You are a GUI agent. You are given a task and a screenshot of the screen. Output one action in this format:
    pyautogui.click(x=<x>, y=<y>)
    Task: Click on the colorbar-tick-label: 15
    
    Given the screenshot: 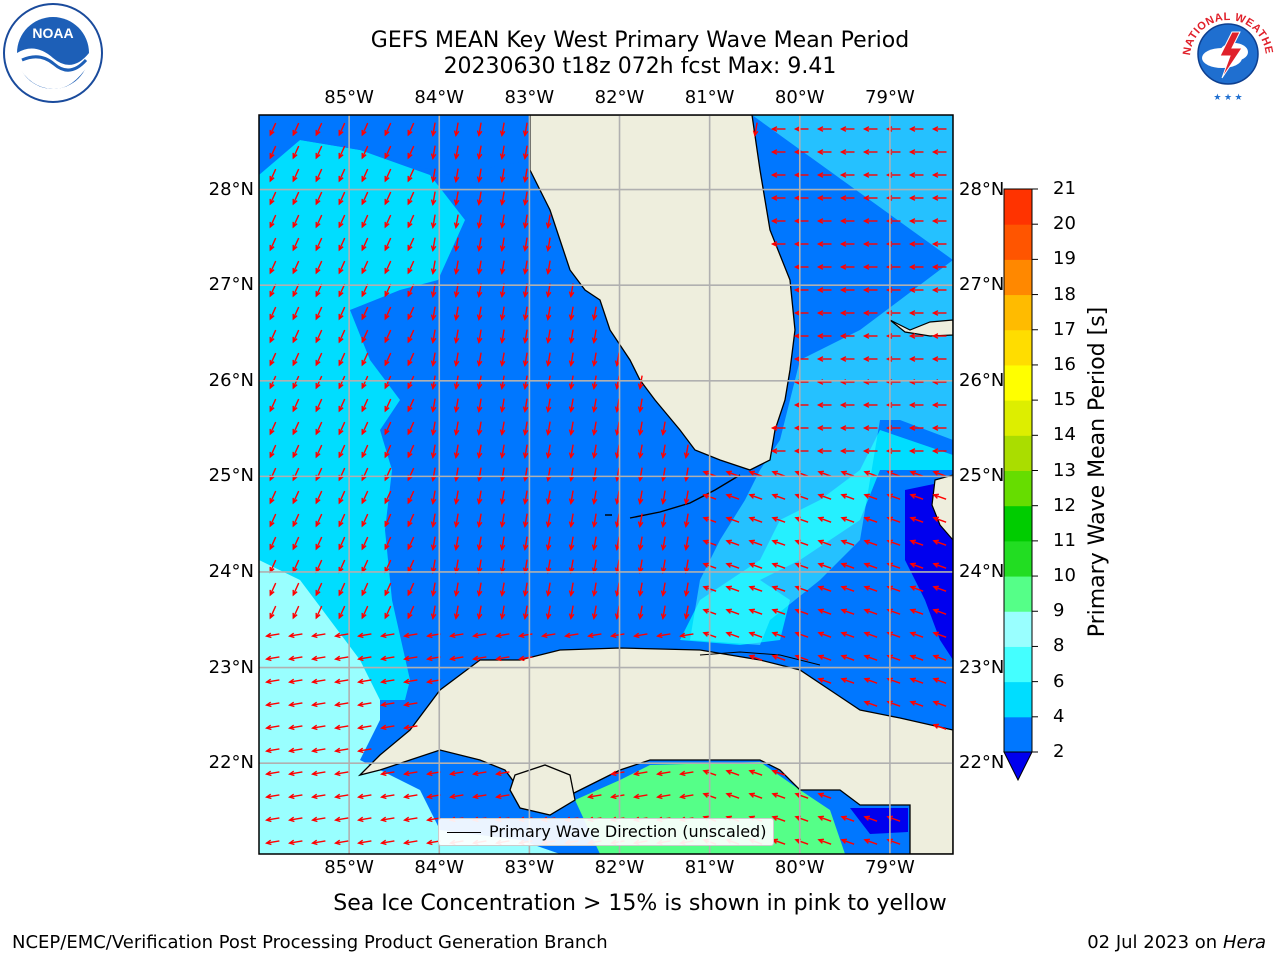 What is the action you would take?
    pyautogui.click(x=1064, y=400)
    